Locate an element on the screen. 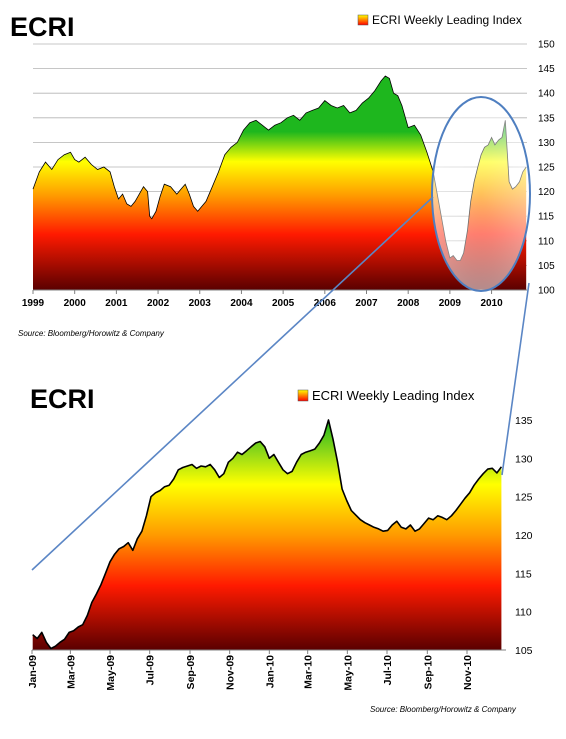 This screenshot has width=566, height=739. chart-top-x-tick-label: 2008 is located at coordinates (408, 303).